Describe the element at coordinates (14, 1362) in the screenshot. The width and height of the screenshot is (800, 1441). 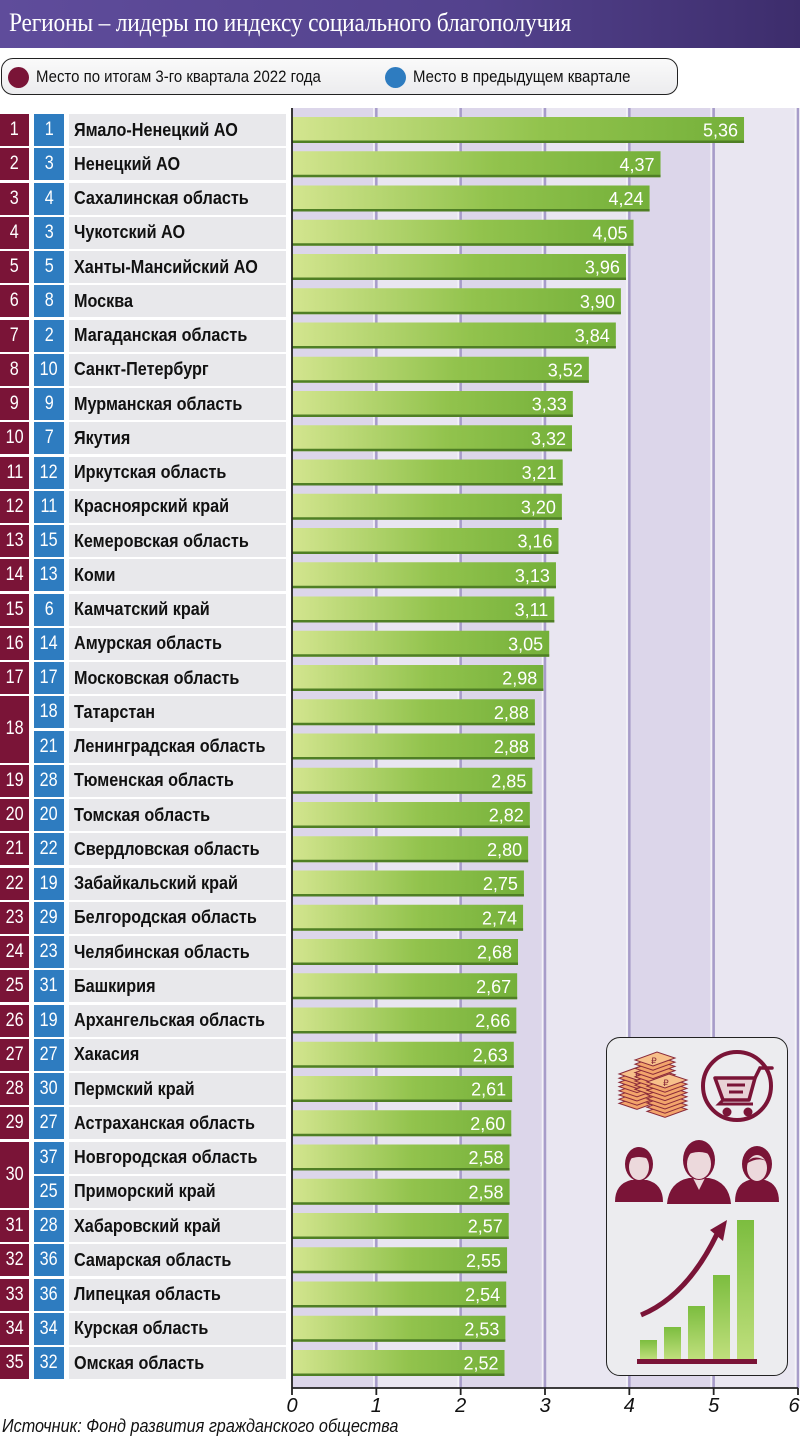
I see `current-rank-value: 35` at that location.